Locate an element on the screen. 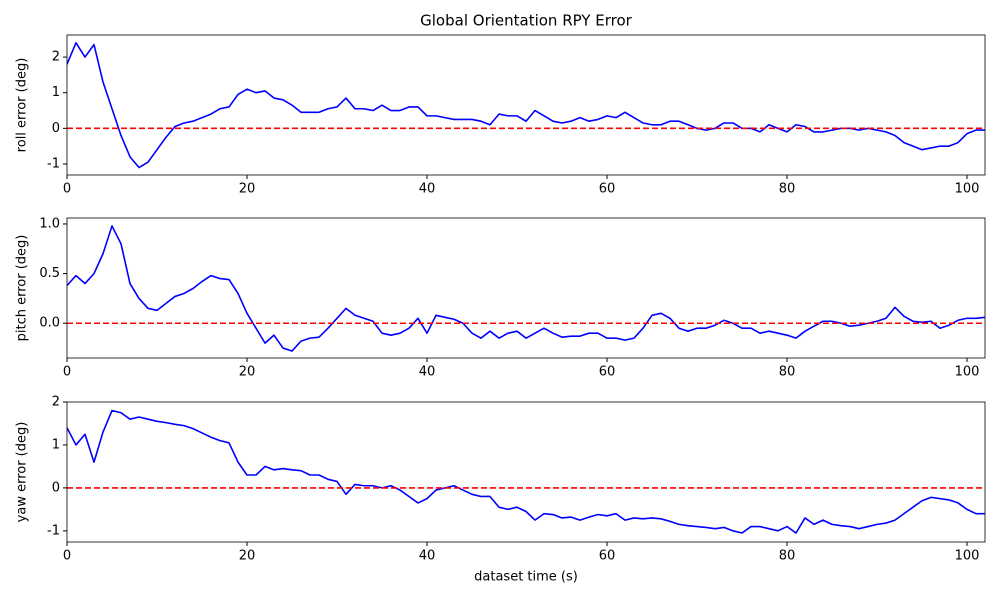 This screenshot has height=600, width=1000. y-axis-label: roll error (deg) is located at coordinates (22, 105).